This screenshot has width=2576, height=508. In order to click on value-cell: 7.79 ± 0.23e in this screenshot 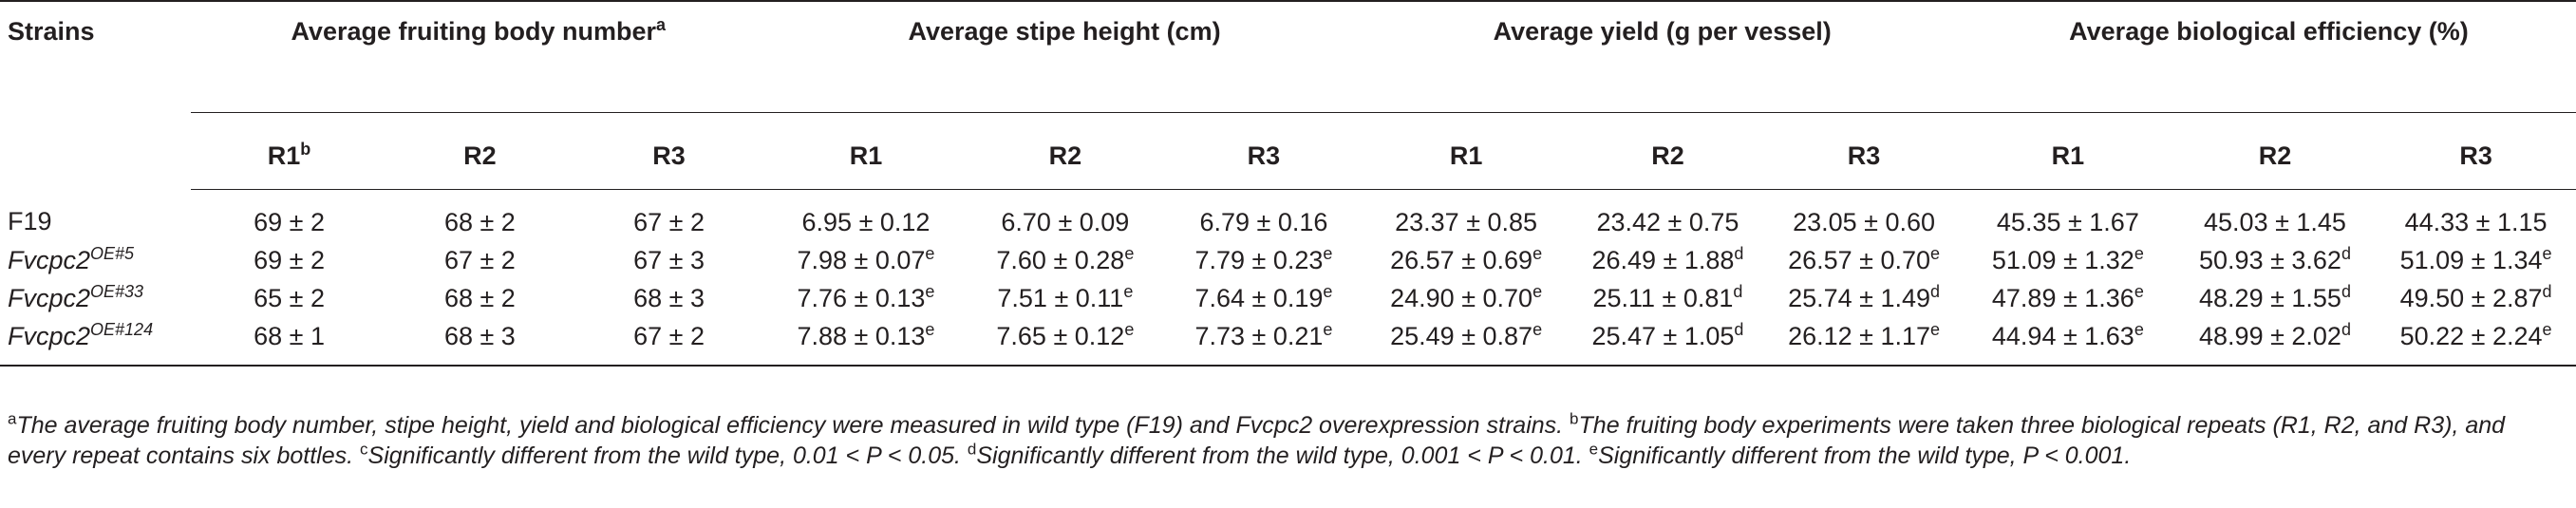, I will do `click(1263, 260)`.